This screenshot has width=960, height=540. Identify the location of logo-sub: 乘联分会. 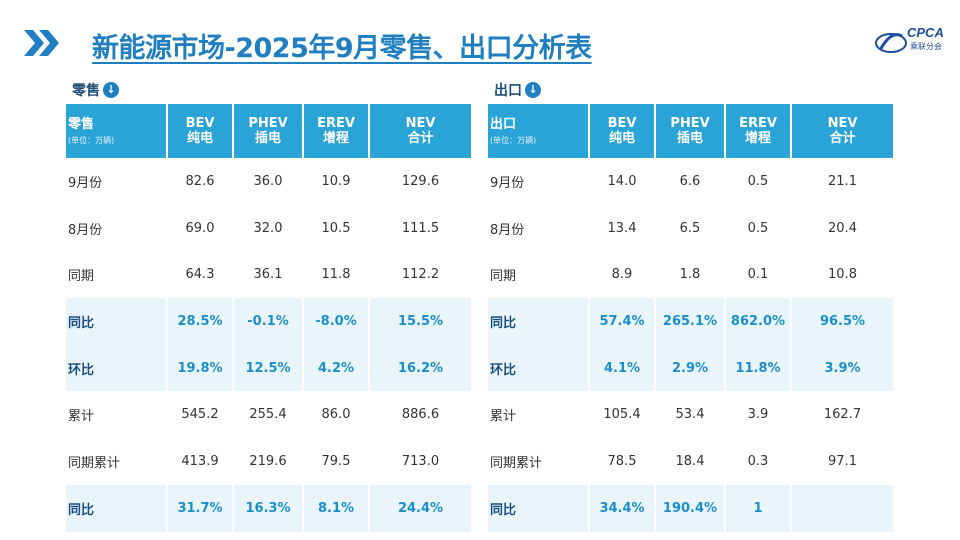
(926, 46).